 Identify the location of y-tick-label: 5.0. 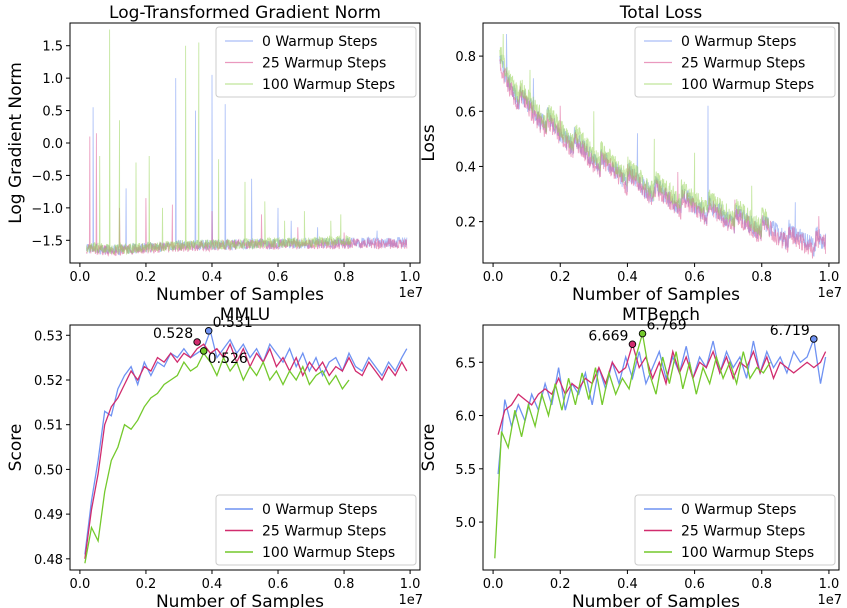
(465, 523).